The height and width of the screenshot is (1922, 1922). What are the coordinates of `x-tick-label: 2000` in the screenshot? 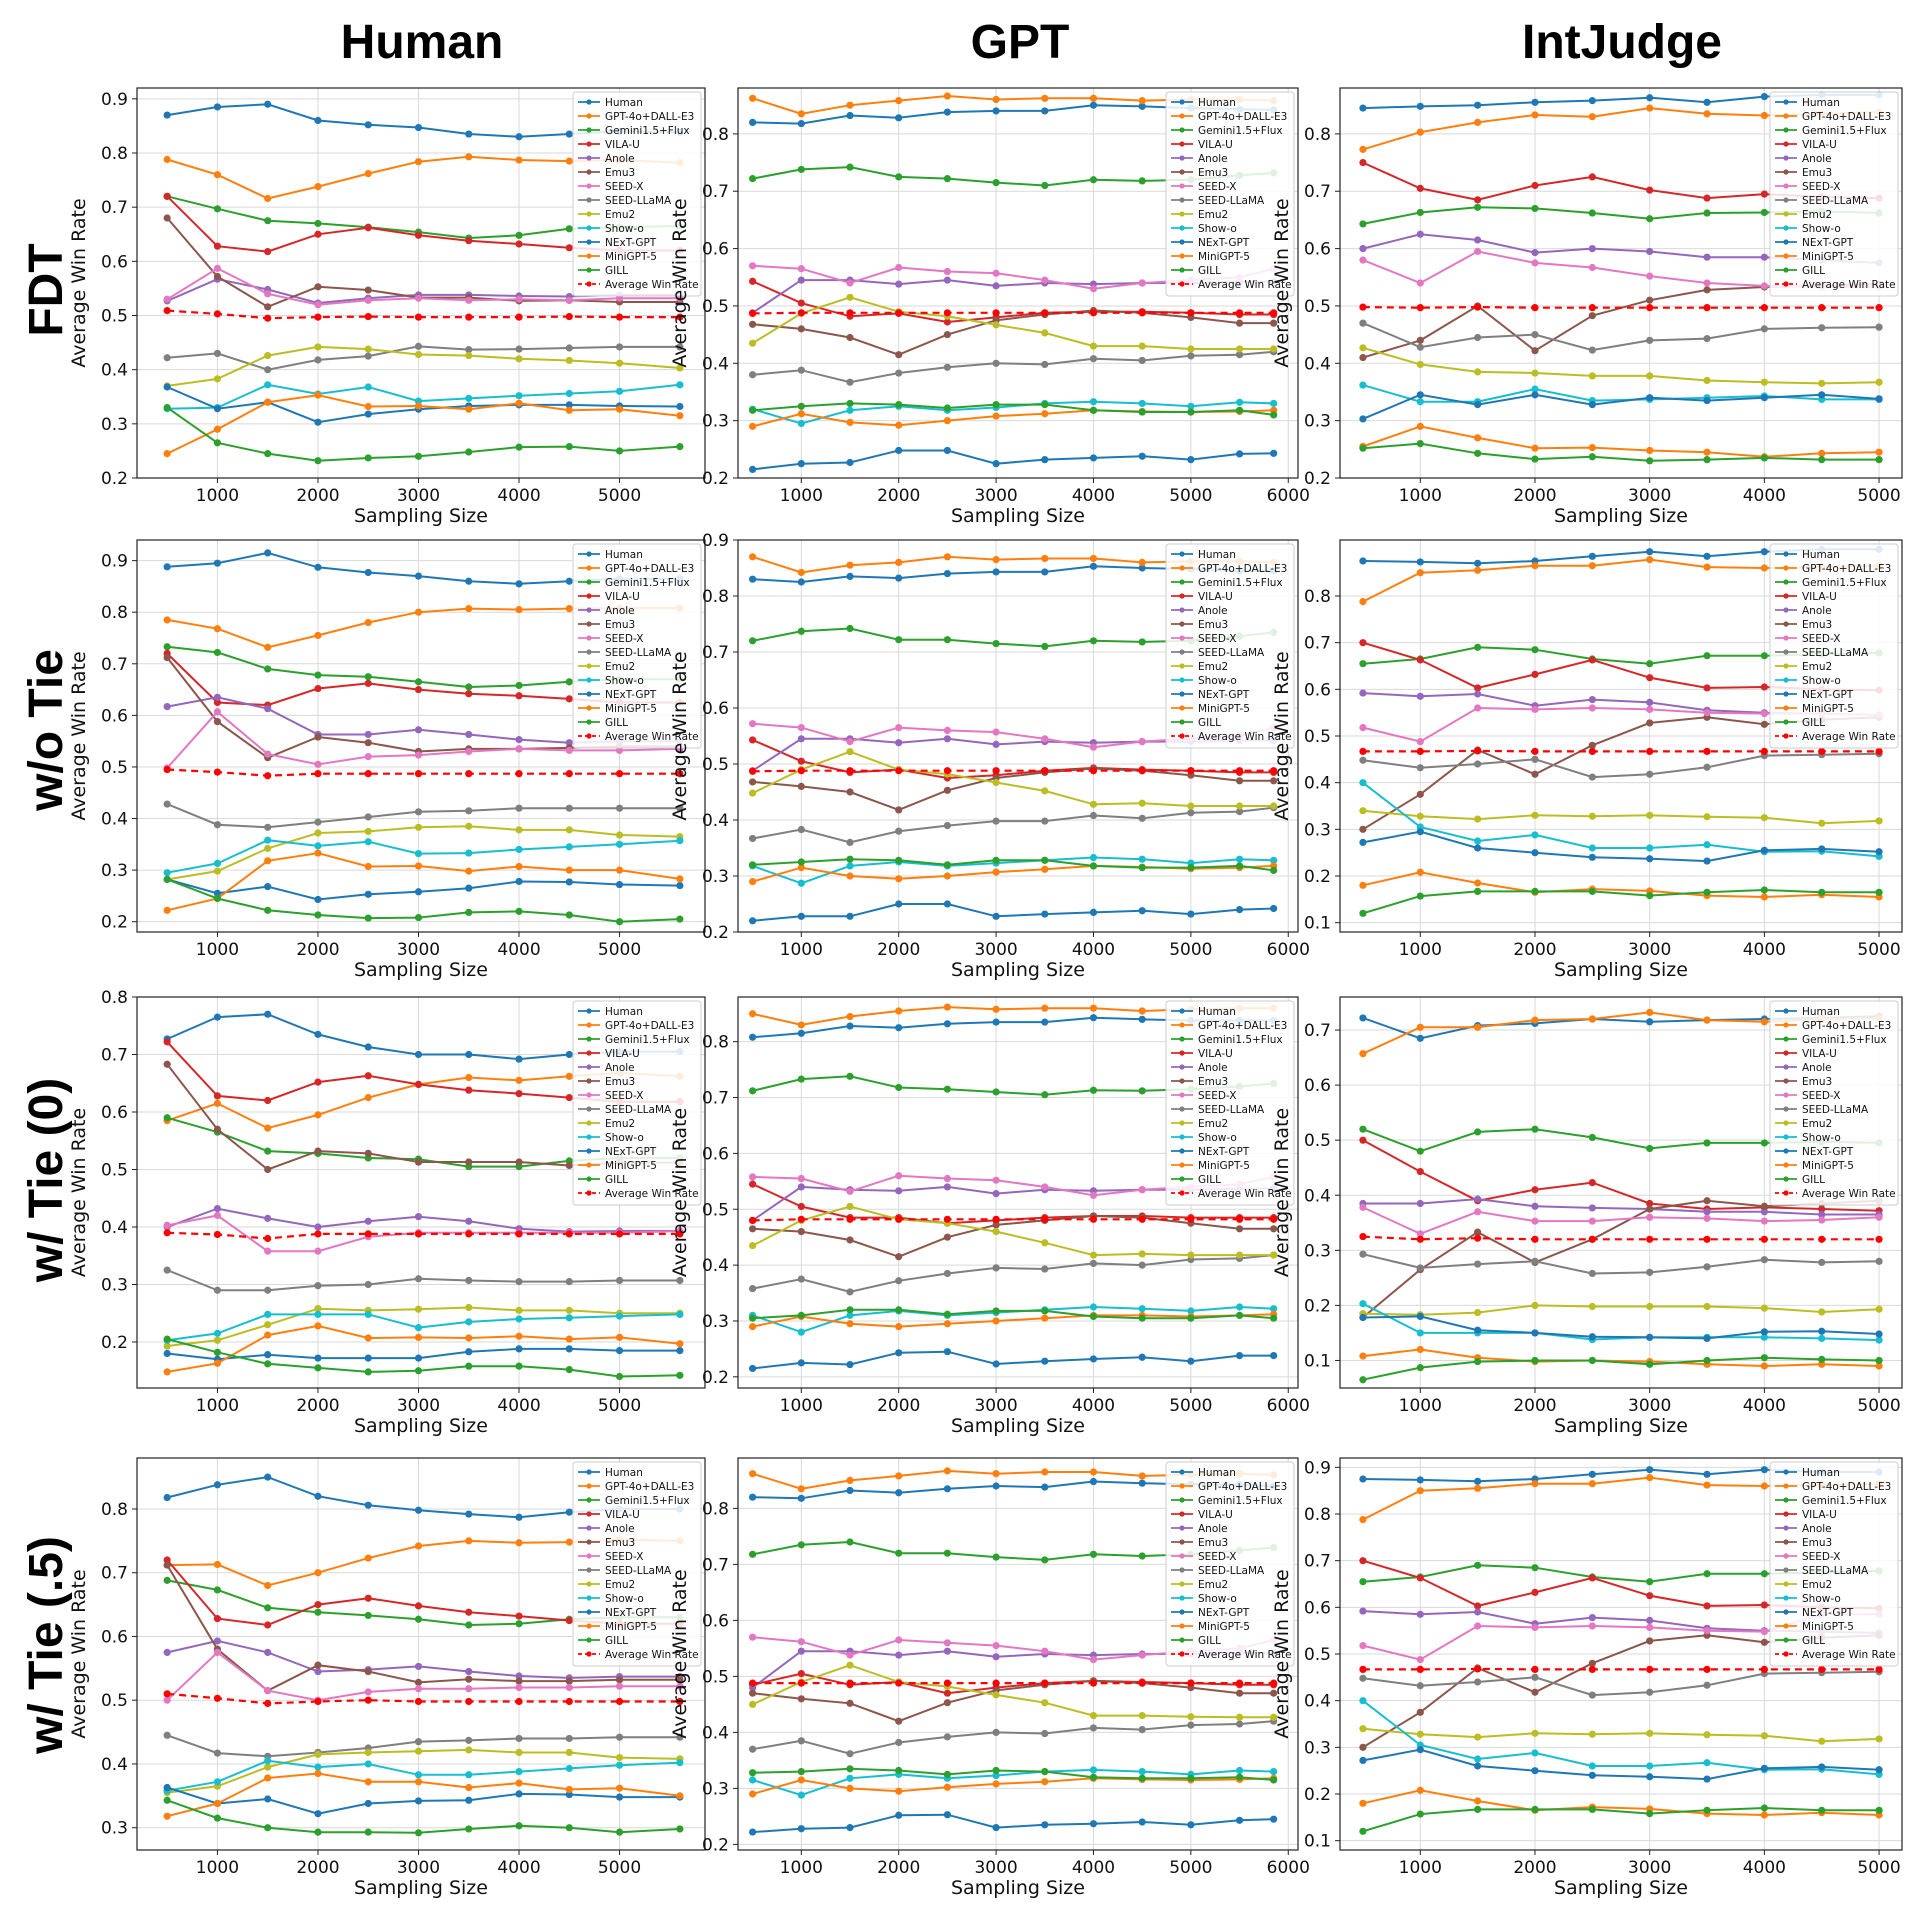 It's located at (898, 496).